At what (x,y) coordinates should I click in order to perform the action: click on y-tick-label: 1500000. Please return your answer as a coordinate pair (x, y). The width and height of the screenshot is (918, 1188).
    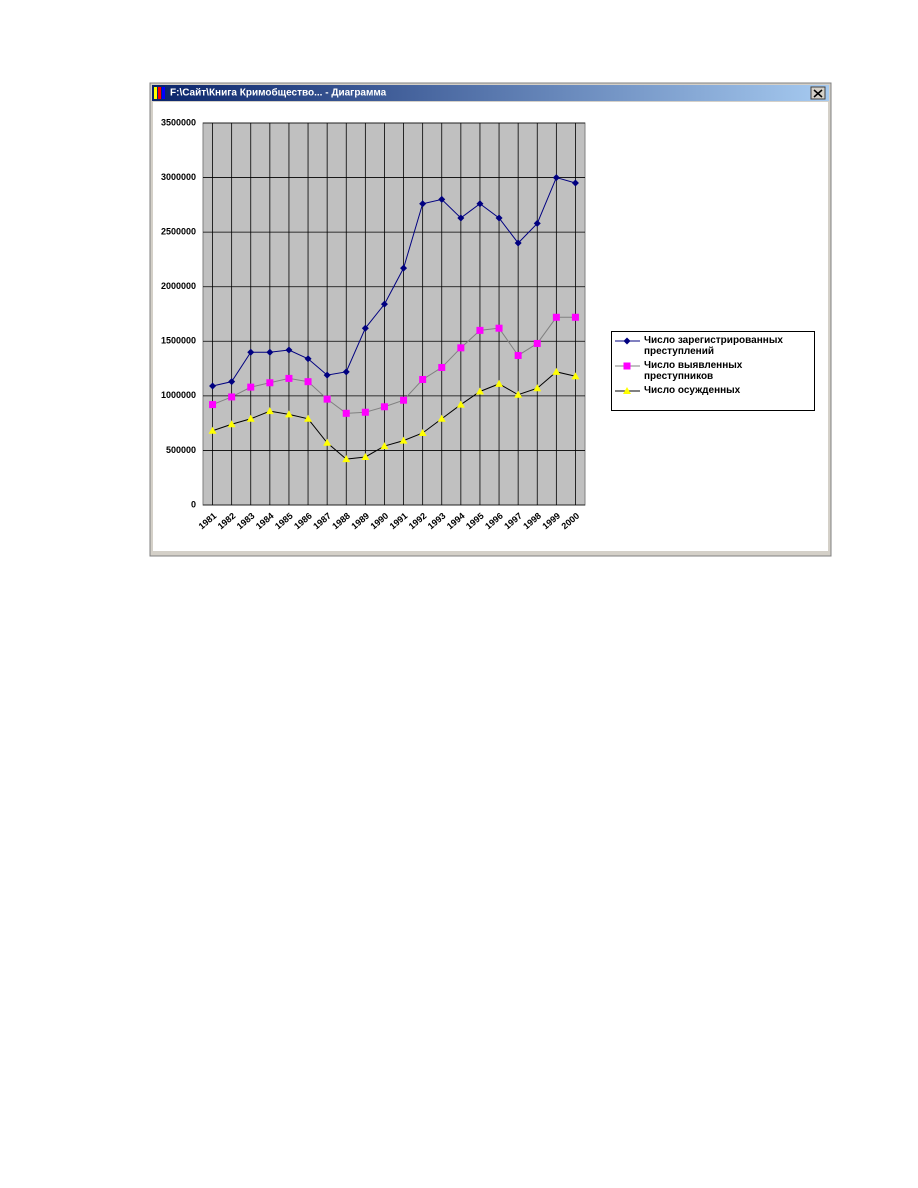
    Looking at the image, I should click on (178, 341).